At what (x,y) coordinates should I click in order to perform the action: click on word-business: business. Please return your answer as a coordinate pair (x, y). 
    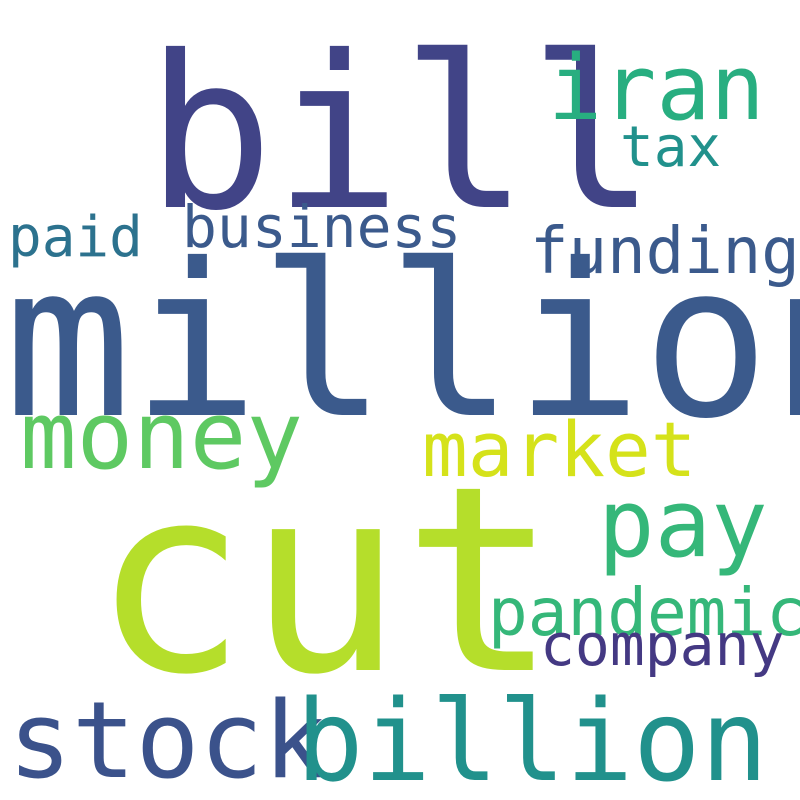
    Looking at the image, I should click on (322, 227).